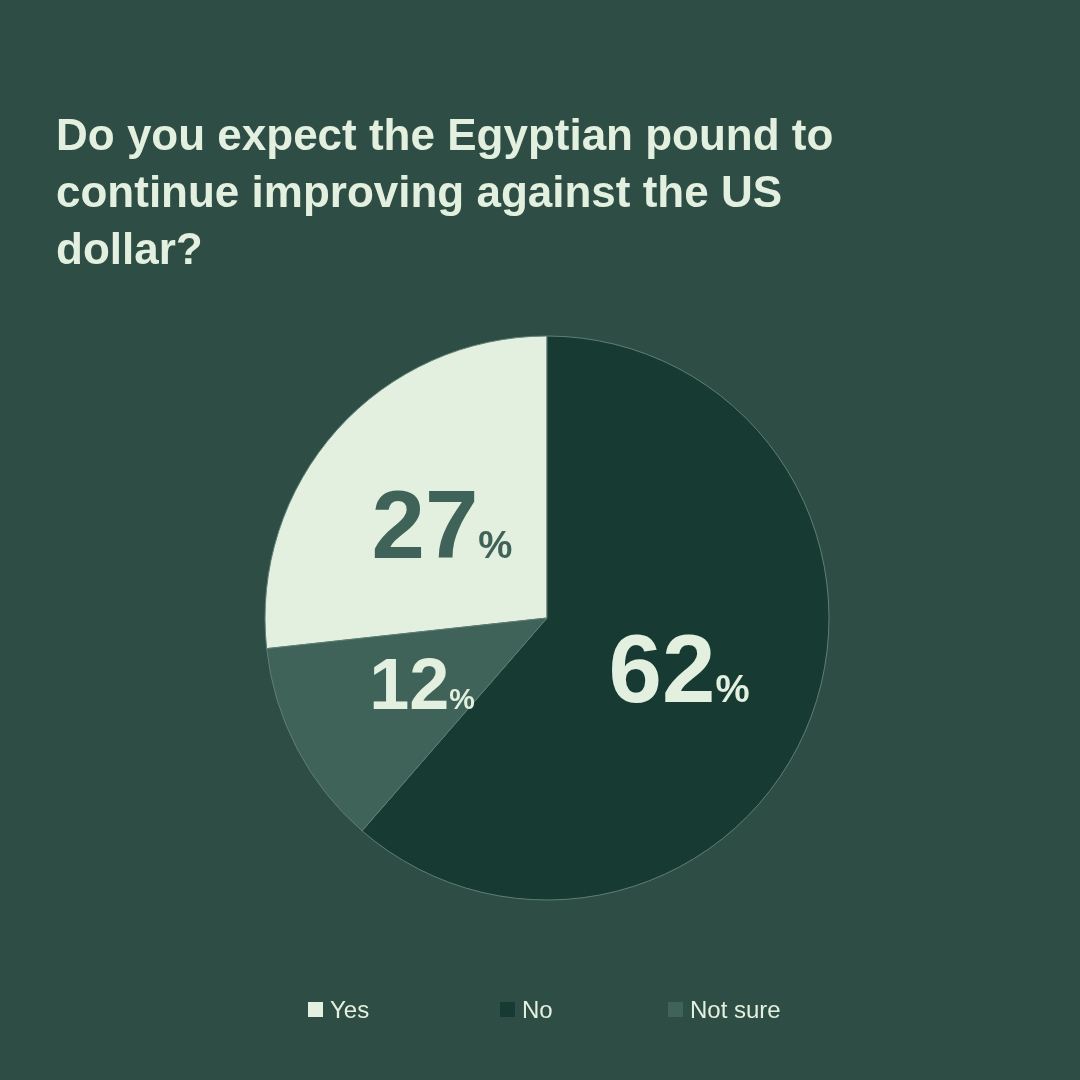 This screenshot has width=1080, height=1080. What do you see at coordinates (735, 1009) in the screenshot?
I see `legend-label: Not sure` at bounding box center [735, 1009].